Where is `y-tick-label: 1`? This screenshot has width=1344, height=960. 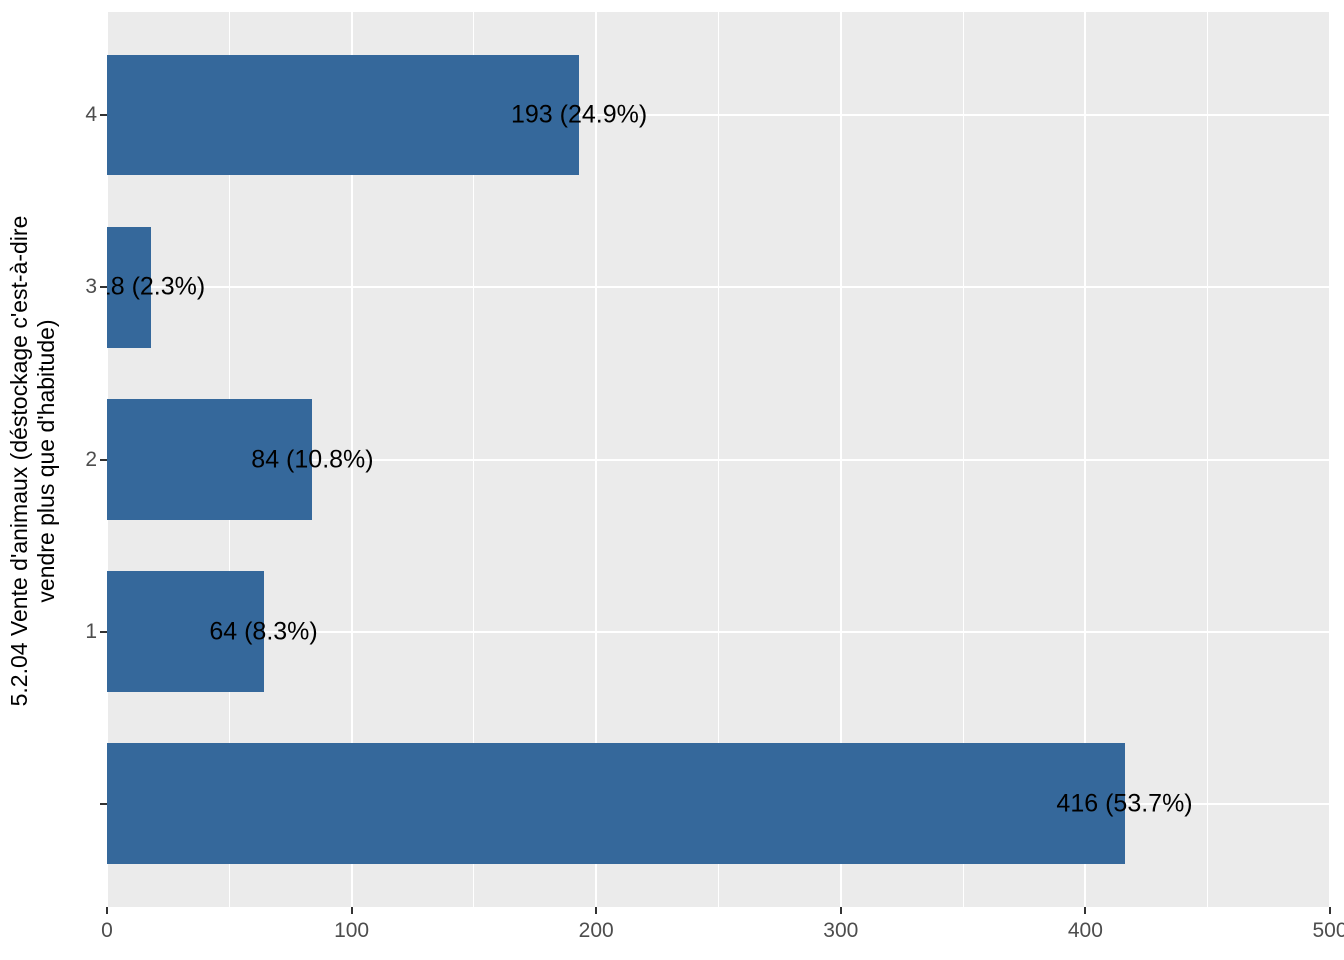 y-tick-label: 1 is located at coordinates (91, 631).